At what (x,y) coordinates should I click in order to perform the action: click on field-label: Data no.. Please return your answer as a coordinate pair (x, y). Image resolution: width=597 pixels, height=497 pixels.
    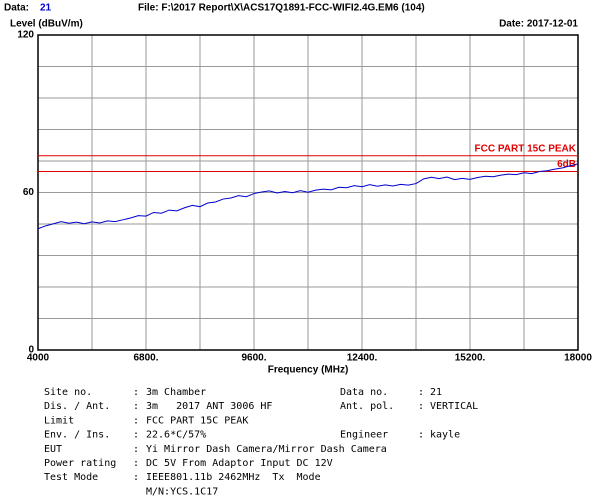
    Looking at the image, I should click on (364, 392).